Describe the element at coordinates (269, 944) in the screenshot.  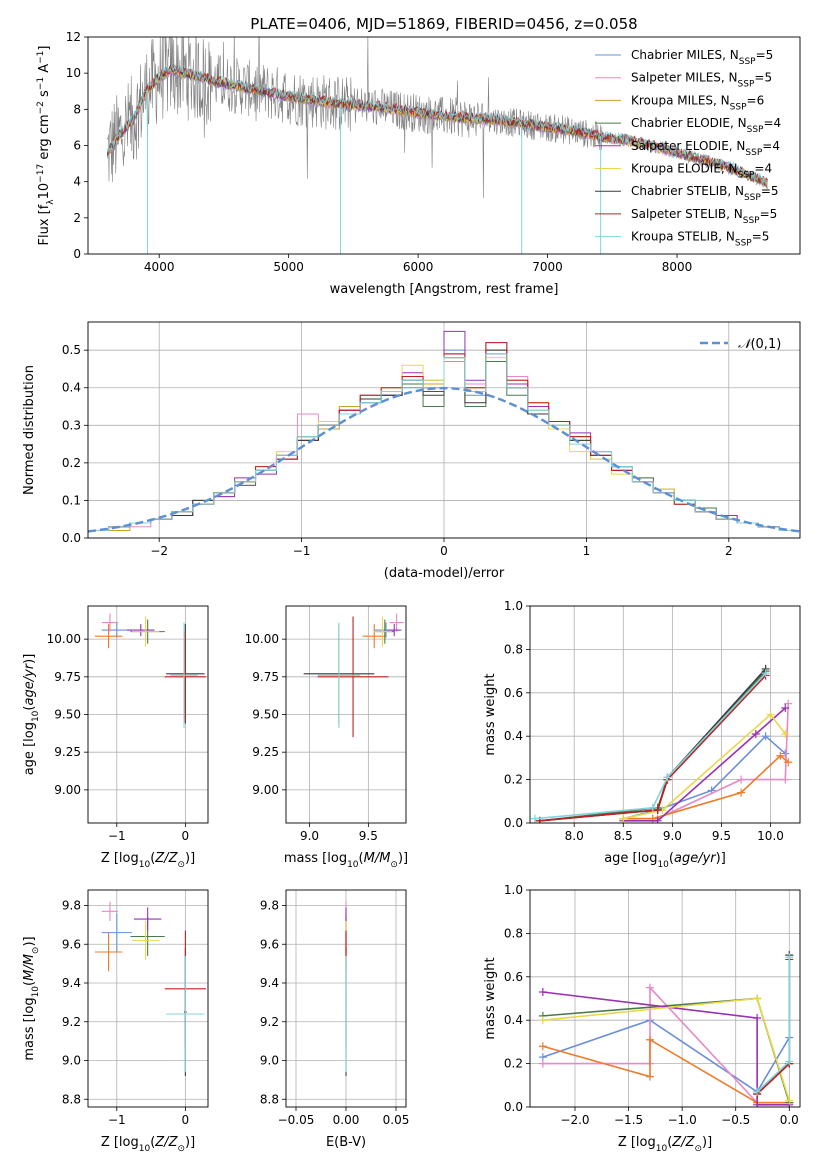
I see `y-tick-label: 9.6` at that location.